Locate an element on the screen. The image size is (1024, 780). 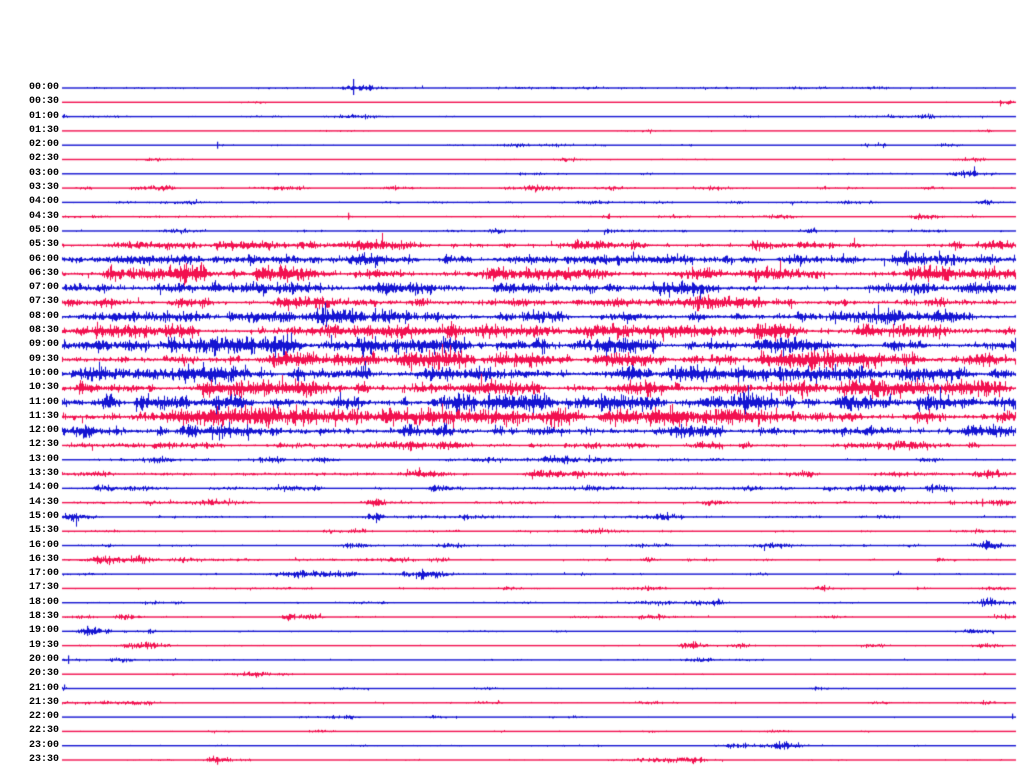
trace-time-label: 03:30 is located at coordinates (43, 188).